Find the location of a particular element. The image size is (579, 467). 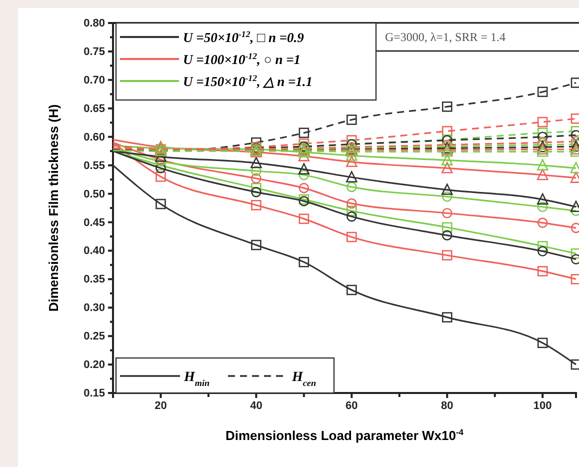

y-tick-label: 0.50 is located at coordinates (94, 194).